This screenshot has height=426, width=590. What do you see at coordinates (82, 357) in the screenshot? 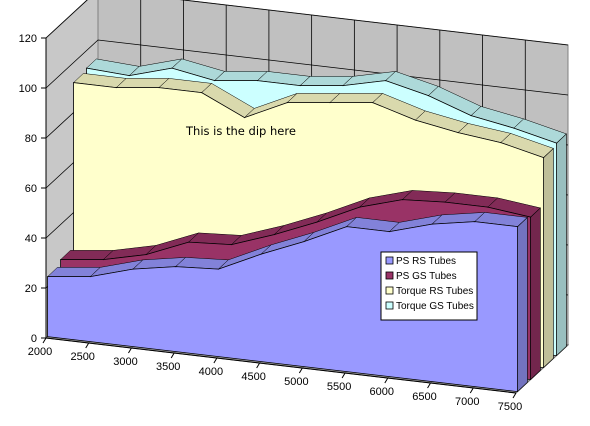
I see `x-tick-label: 2500` at bounding box center [82, 357].